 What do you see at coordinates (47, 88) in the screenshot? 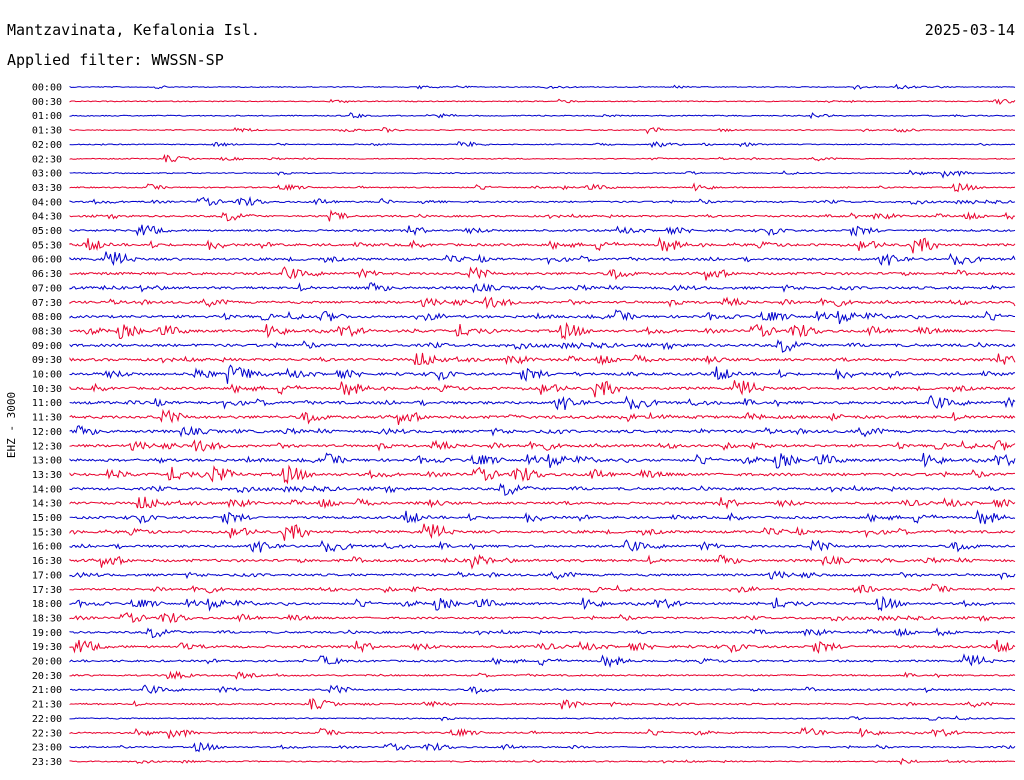
I see `time-label: 00:00` at bounding box center [47, 88].